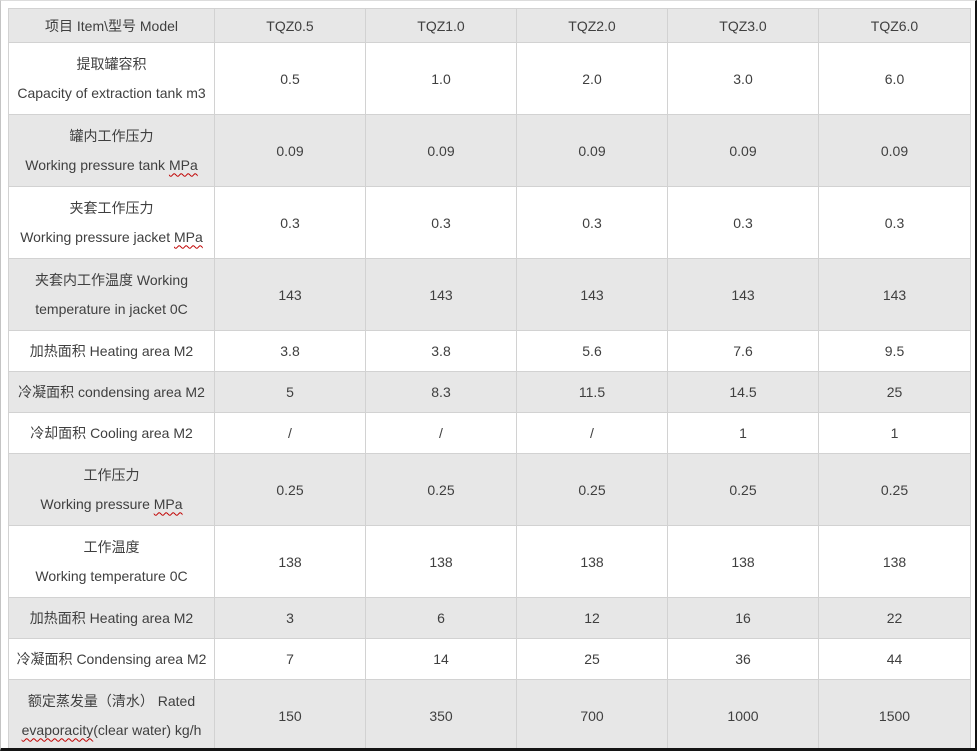  Describe the element at coordinates (441, 713) in the screenshot. I see `spec-value-cell: 350` at that location.